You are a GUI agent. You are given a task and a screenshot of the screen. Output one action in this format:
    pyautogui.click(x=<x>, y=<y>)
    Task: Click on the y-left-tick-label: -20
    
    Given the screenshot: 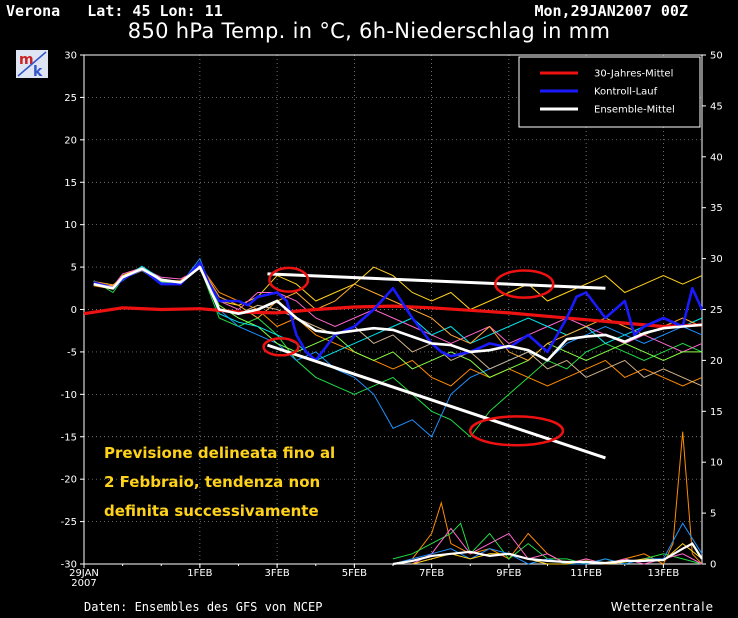 What is the action you would take?
    pyautogui.click(x=69, y=480)
    